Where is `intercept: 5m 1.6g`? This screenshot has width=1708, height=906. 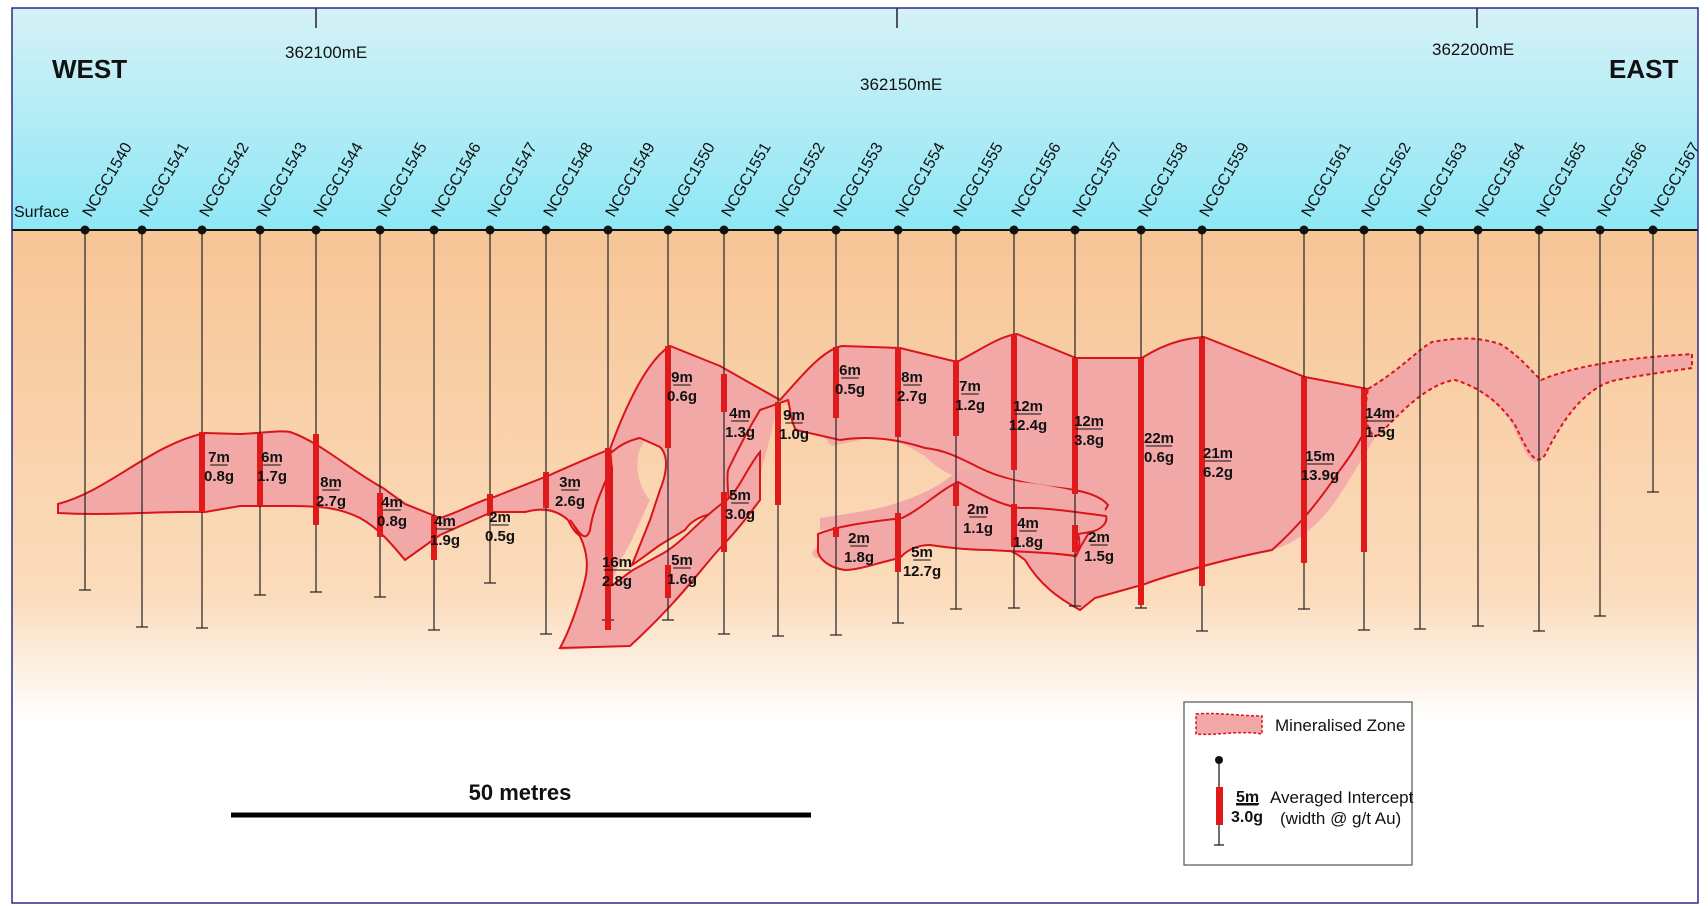 intercept: 5m 1.6g is located at coordinates (681, 575).